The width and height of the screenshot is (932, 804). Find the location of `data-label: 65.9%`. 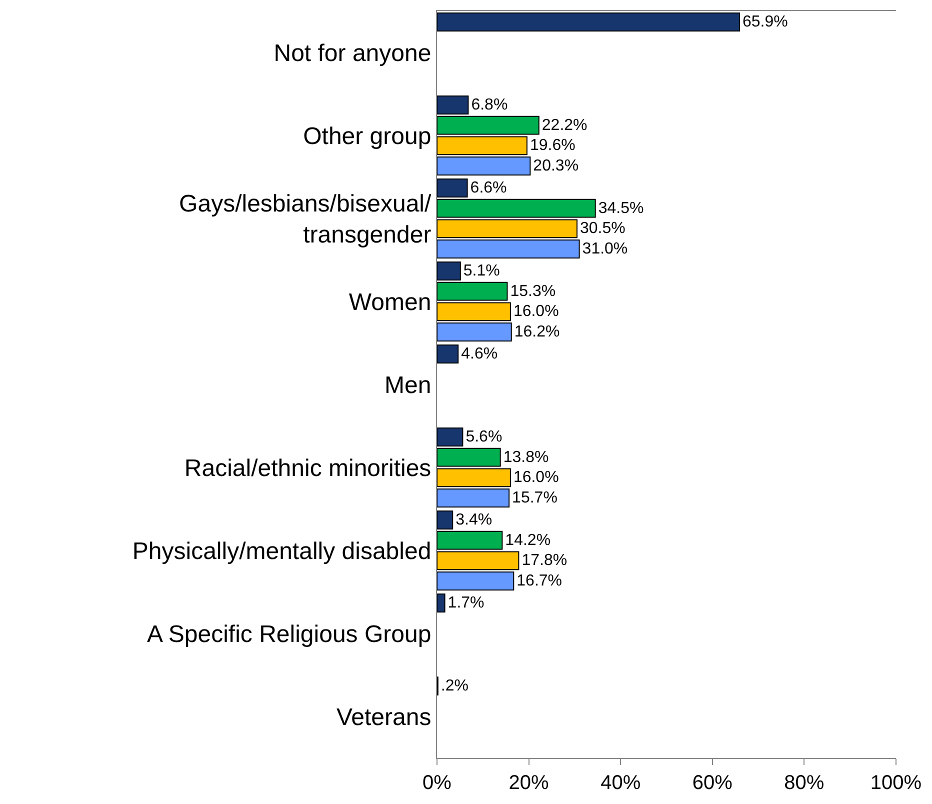

data-label: 65.9% is located at coordinates (765, 21).